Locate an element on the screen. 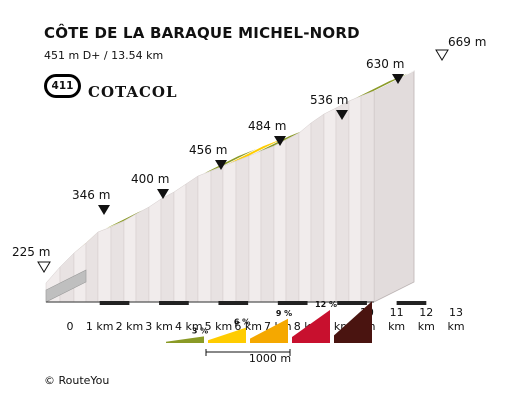 The width and height of the screenshot is (532, 400). legend-label: 12 % is located at coordinates (326, 304).